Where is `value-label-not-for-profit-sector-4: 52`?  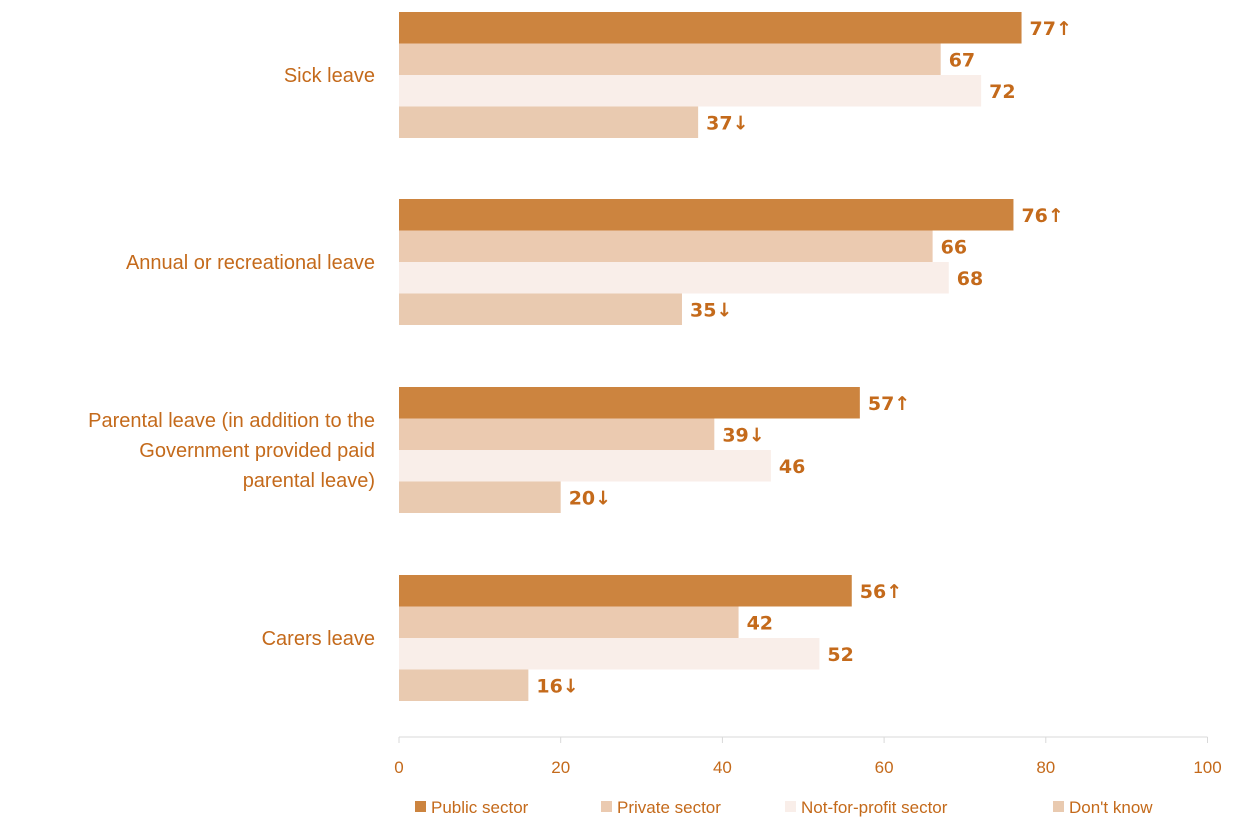
value-label-not-for-profit-sector-4: 52 is located at coordinates (840, 655).